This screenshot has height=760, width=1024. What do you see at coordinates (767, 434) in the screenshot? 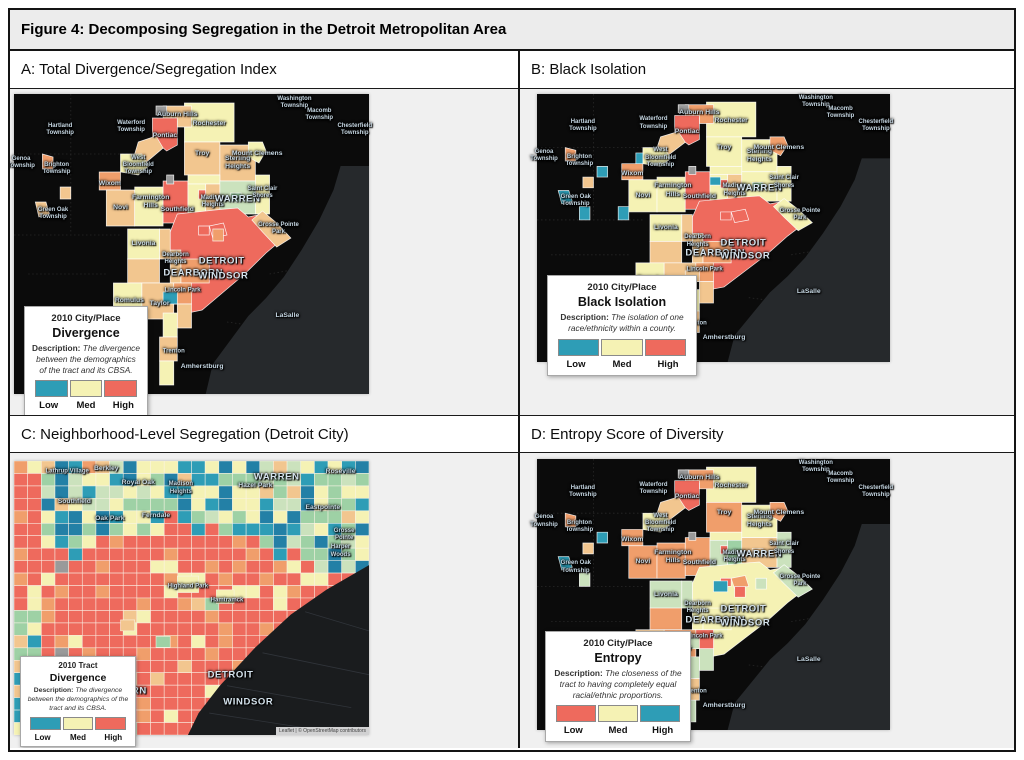
I see `panel-d-header: D: Entropy Score of Diversity` at bounding box center [767, 434].